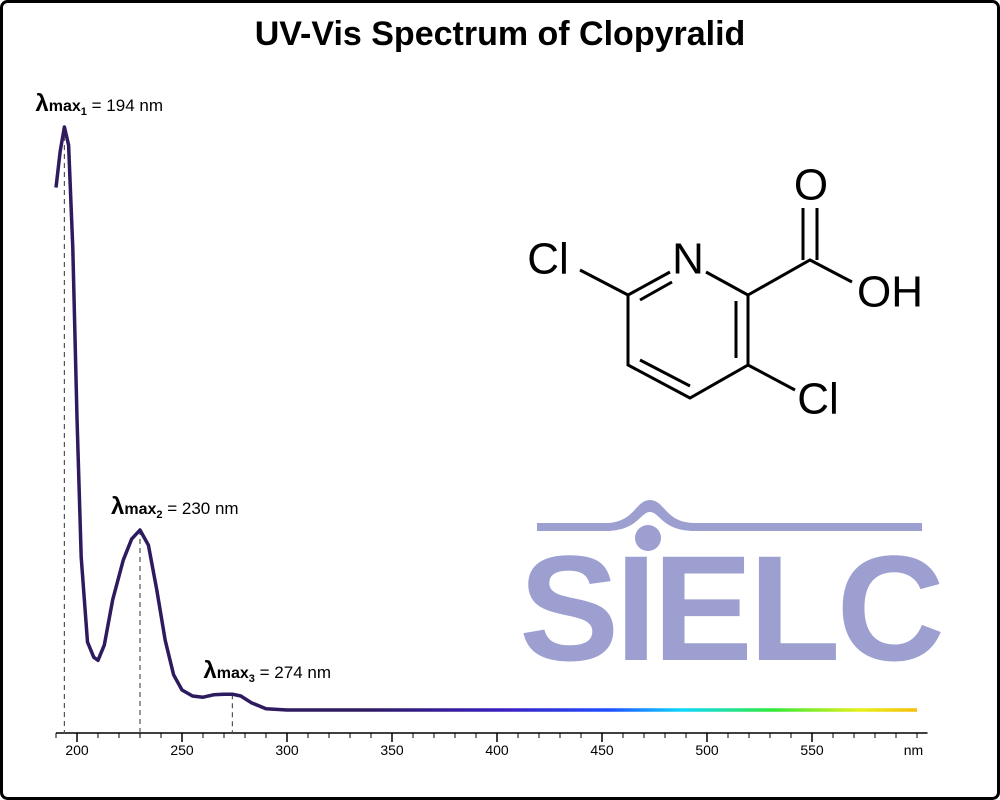 The image size is (1000, 800). What do you see at coordinates (182, 750) in the screenshot?
I see `x-tick-label: 250` at bounding box center [182, 750].